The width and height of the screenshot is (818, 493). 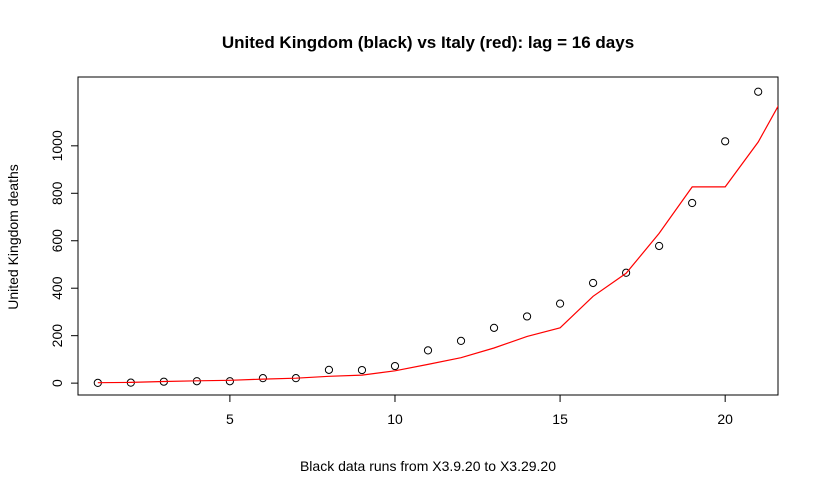 What do you see at coordinates (725, 419) in the screenshot?
I see `x-tick-label: 20` at bounding box center [725, 419].